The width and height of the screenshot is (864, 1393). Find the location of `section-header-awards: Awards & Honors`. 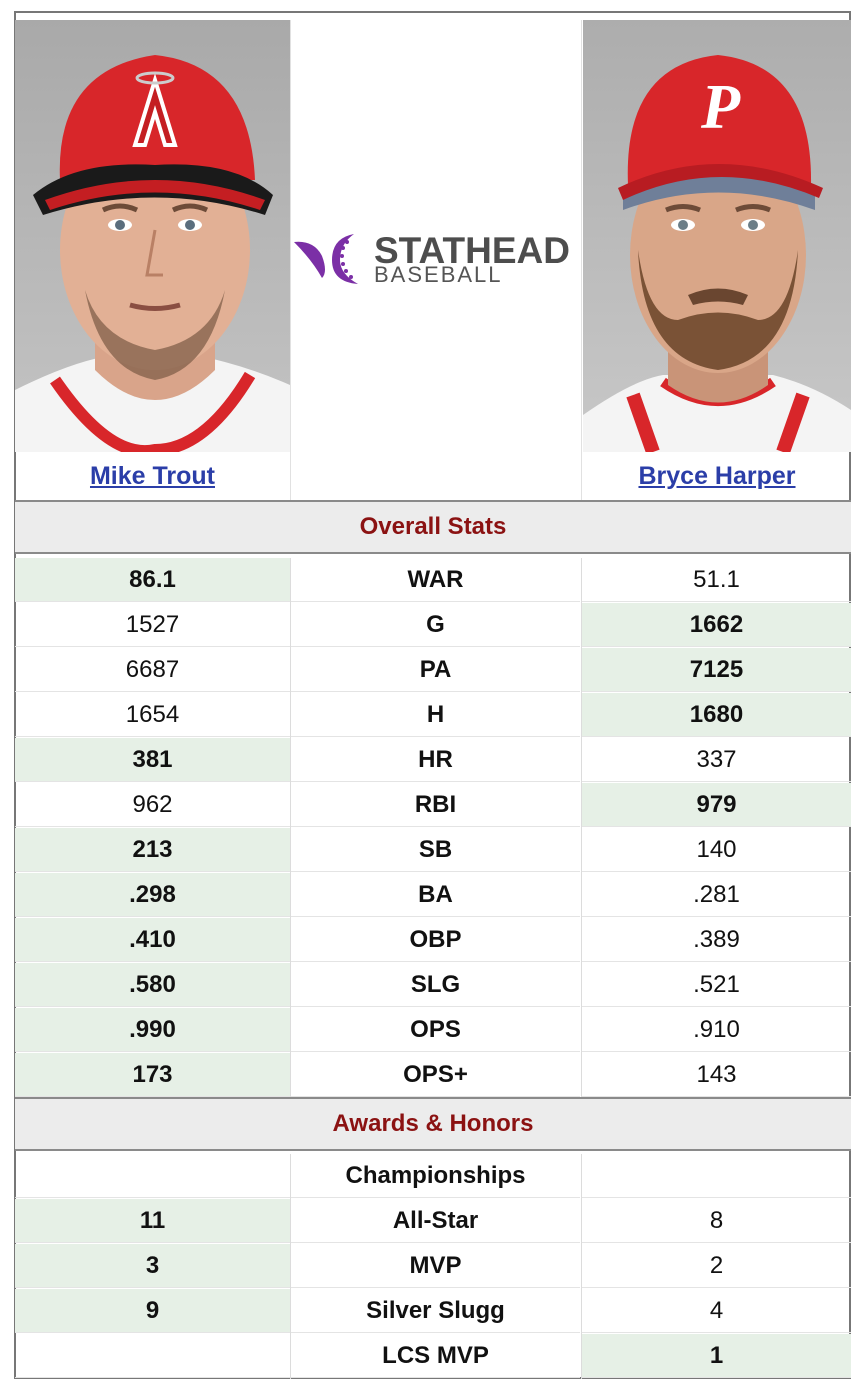

section-header-awards: Awards & Honors is located at coordinates (433, 1124).